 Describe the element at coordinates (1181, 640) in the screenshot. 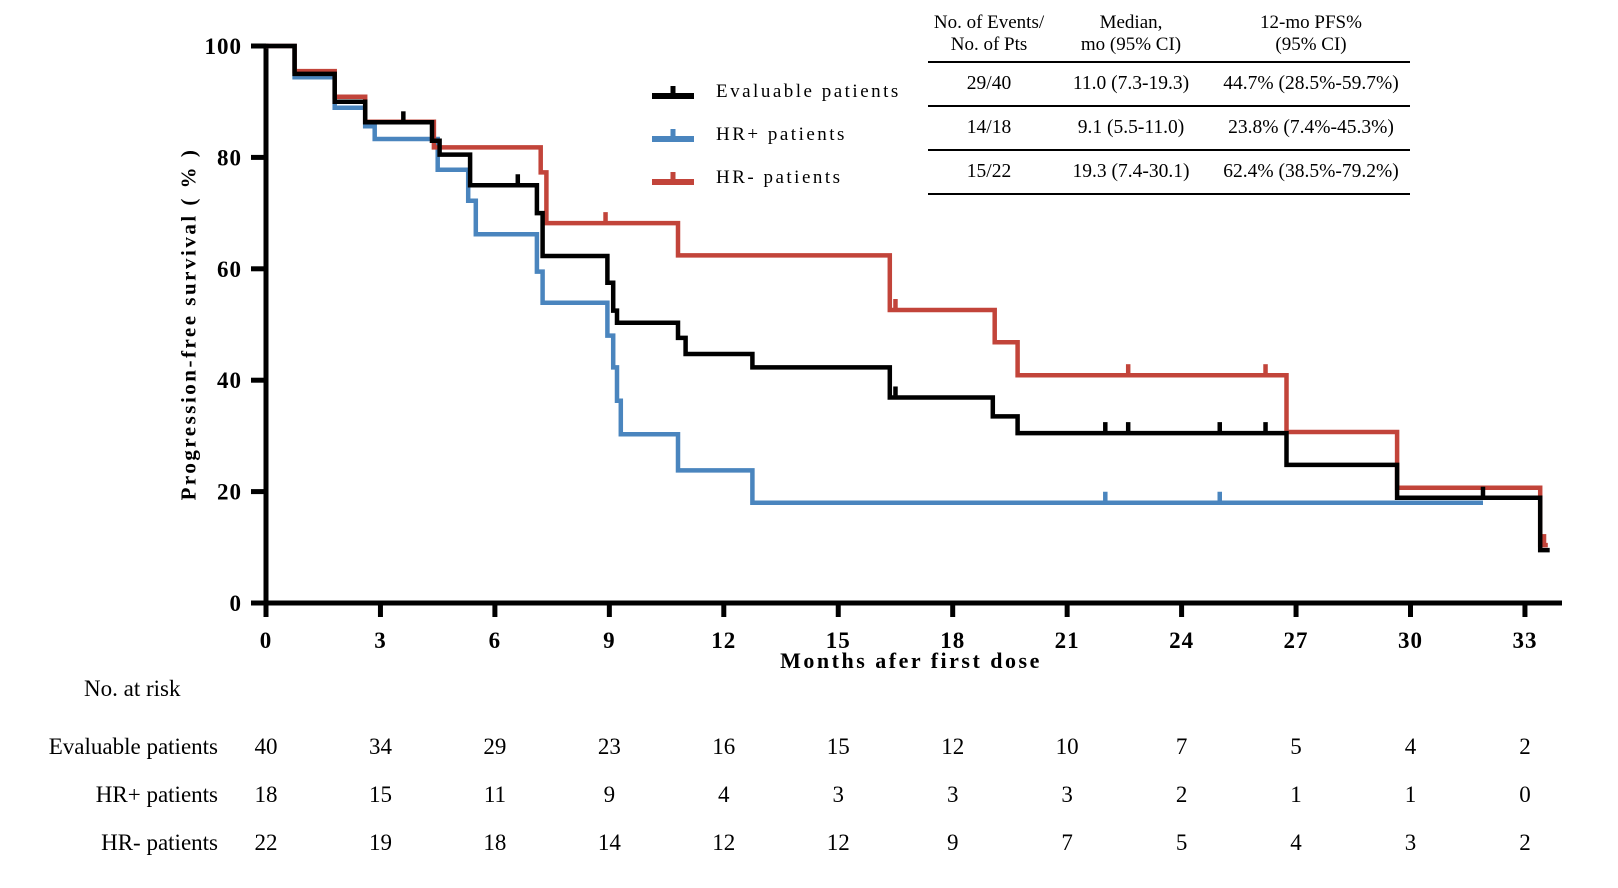

I see `x-tick-label: 24` at that location.